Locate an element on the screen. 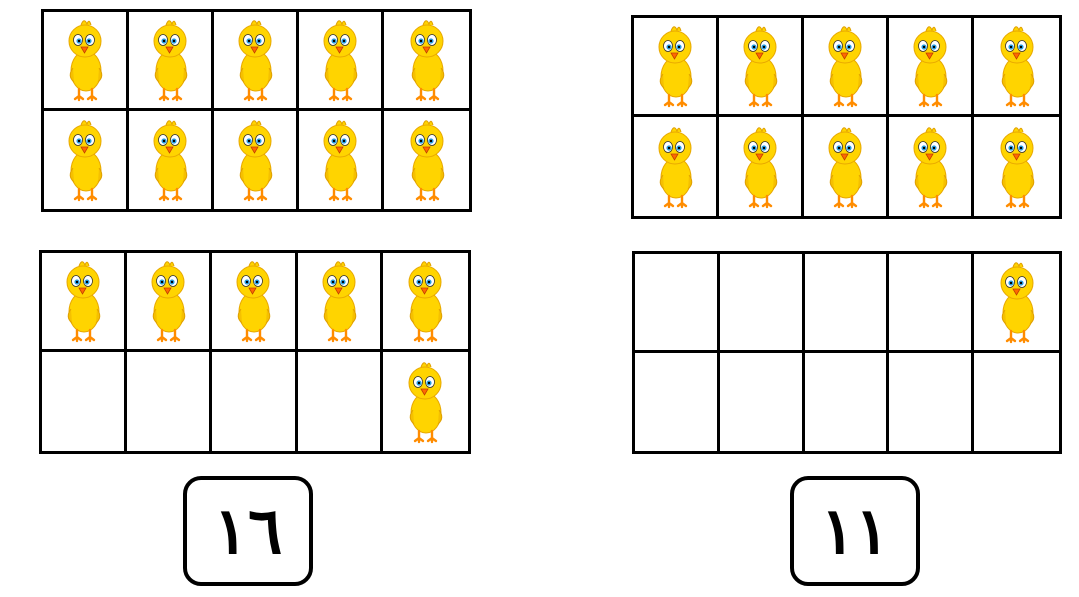 The height and width of the screenshot is (597, 1079). answer-number-right: ١١ is located at coordinates (855, 531).